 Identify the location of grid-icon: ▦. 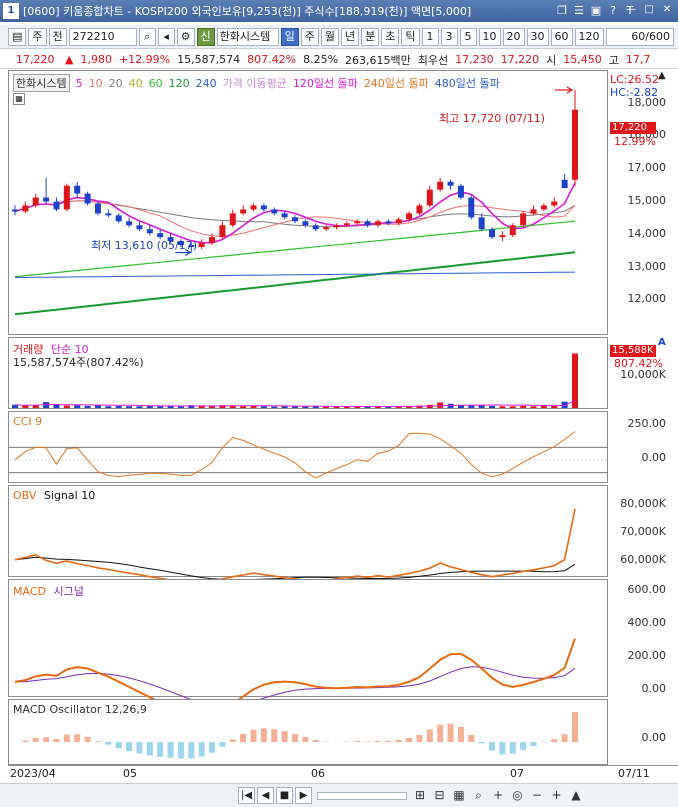
(459, 795).